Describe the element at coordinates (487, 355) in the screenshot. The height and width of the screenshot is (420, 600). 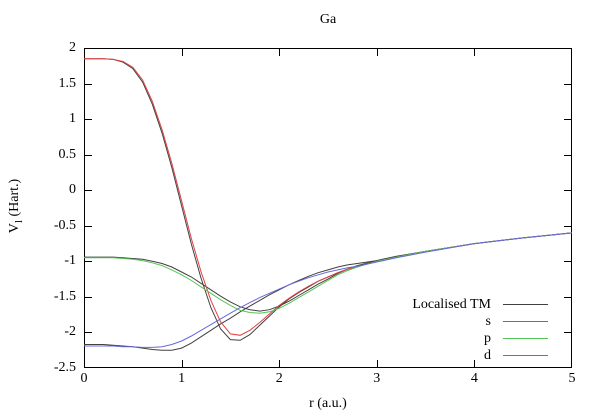
I see `legend-label: d` at that location.